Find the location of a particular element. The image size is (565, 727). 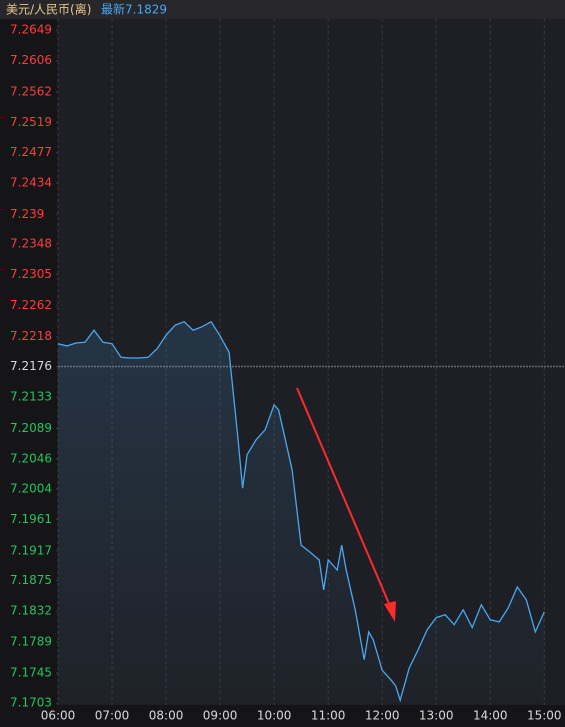

y-tick-label: 7.2089 is located at coordinates (31, 428).